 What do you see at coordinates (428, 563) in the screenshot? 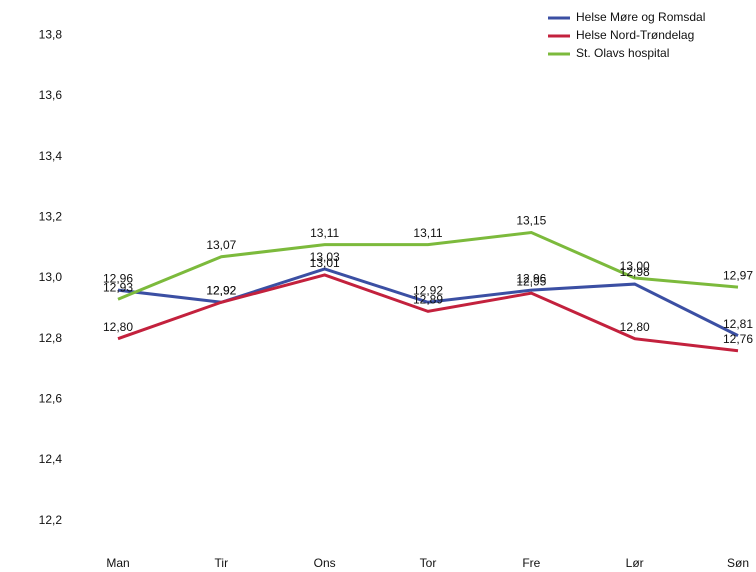
I see `x-tick-label: Tor` at bounding box center [428, 563].